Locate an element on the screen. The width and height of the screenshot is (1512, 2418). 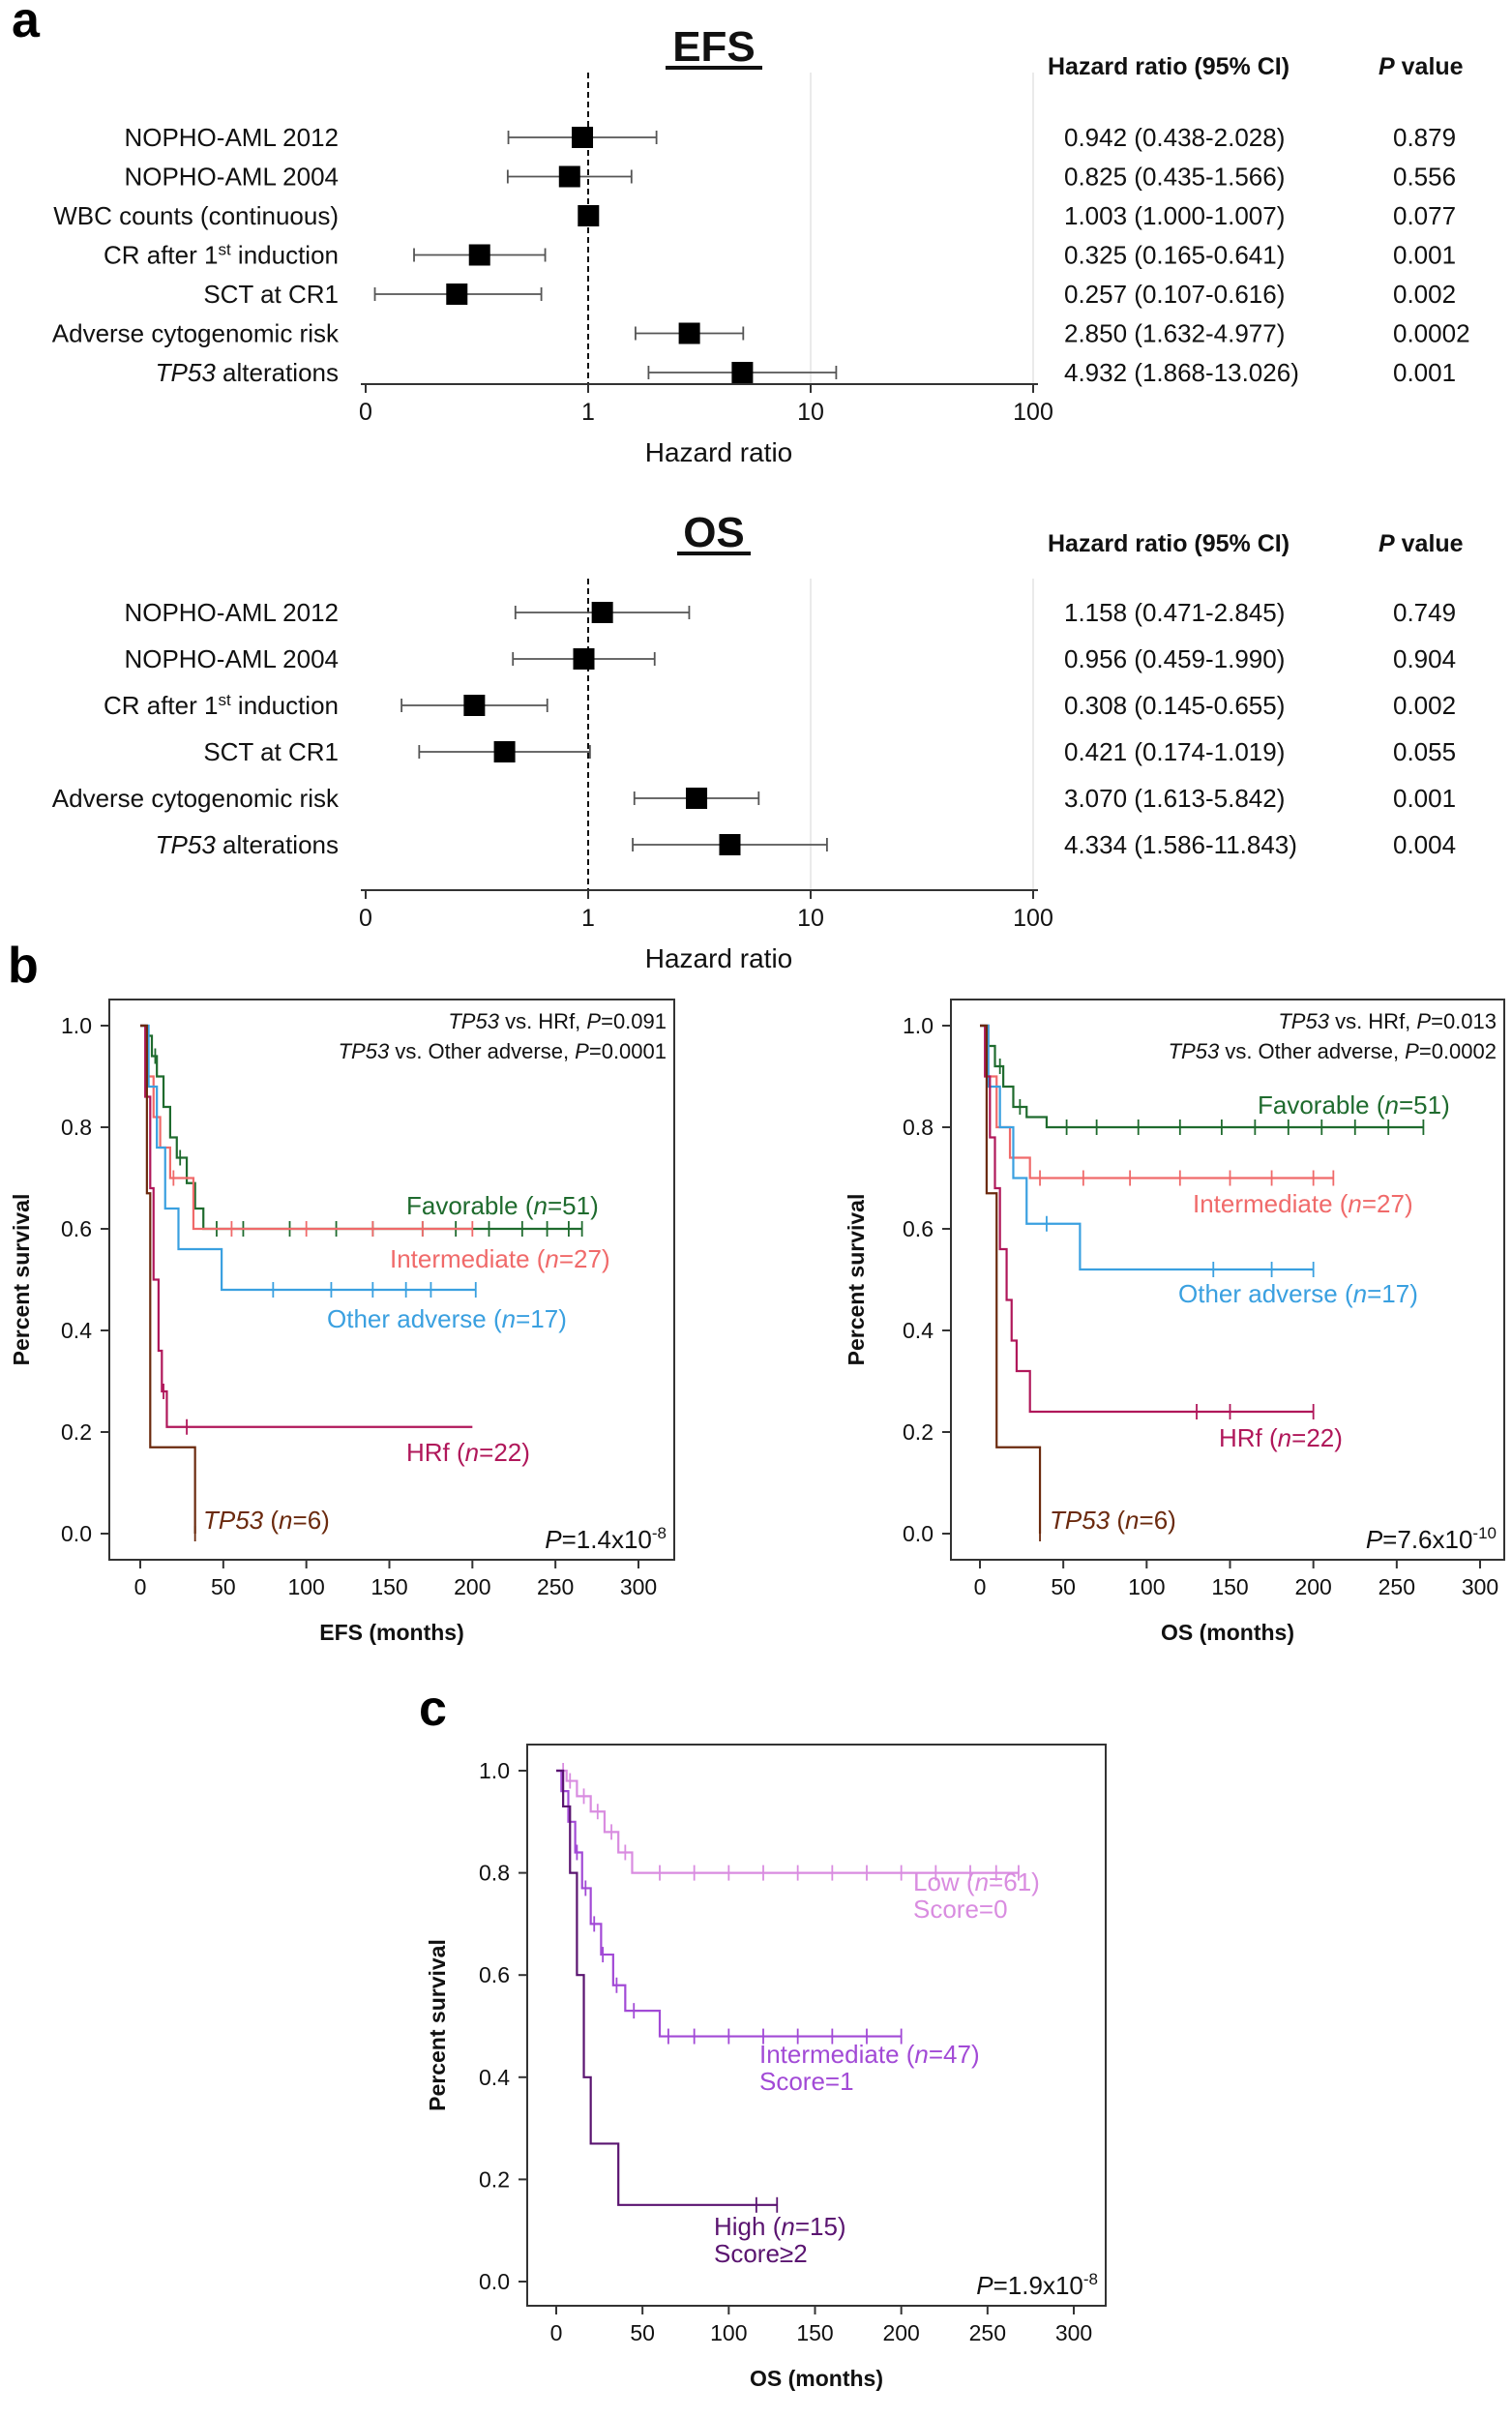
series-label-other_adverse: Other adverse (n=17) is located at coordinates (1298, 1294).